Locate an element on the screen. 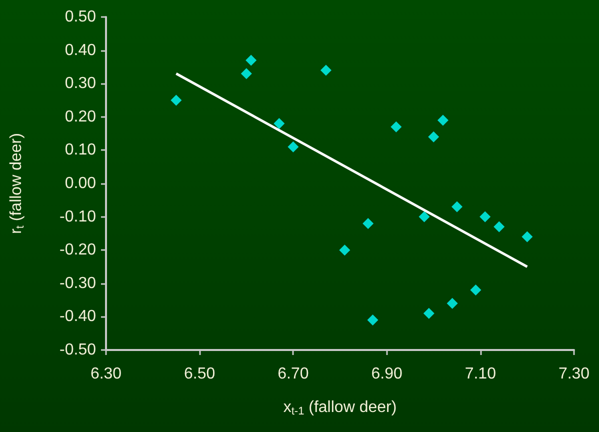  x-tick-label: 6.70 is located at coordinates (293, 374).